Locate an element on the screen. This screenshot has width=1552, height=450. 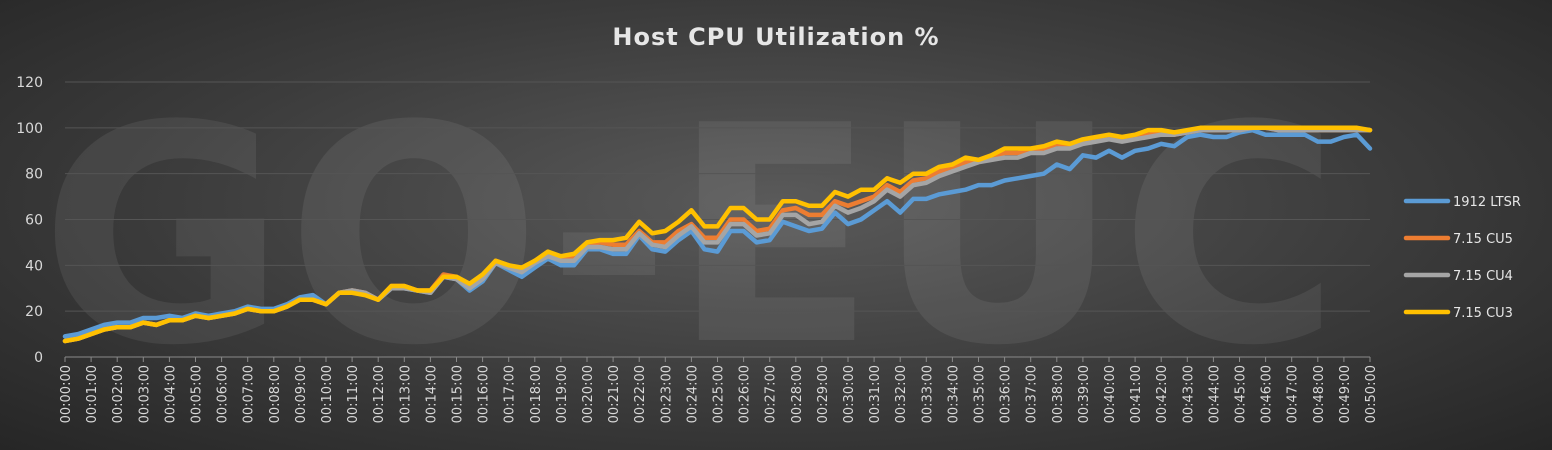
y-tick-label: 20 is located at coordinates (34, 312).